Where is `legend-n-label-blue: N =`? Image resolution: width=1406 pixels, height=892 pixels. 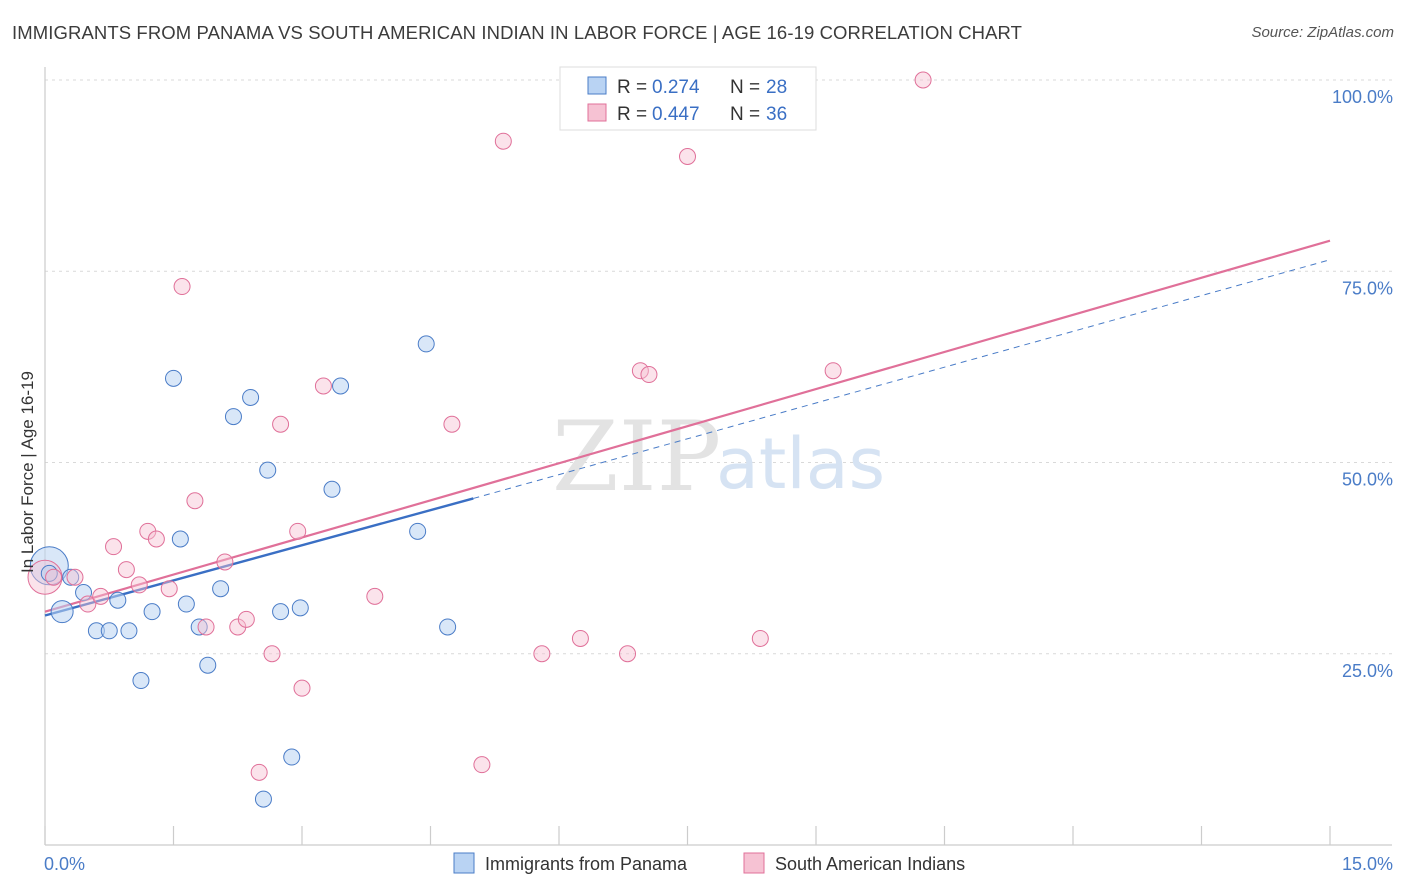
legend-n-label-blue: N = is located at coordinates (745, 87).